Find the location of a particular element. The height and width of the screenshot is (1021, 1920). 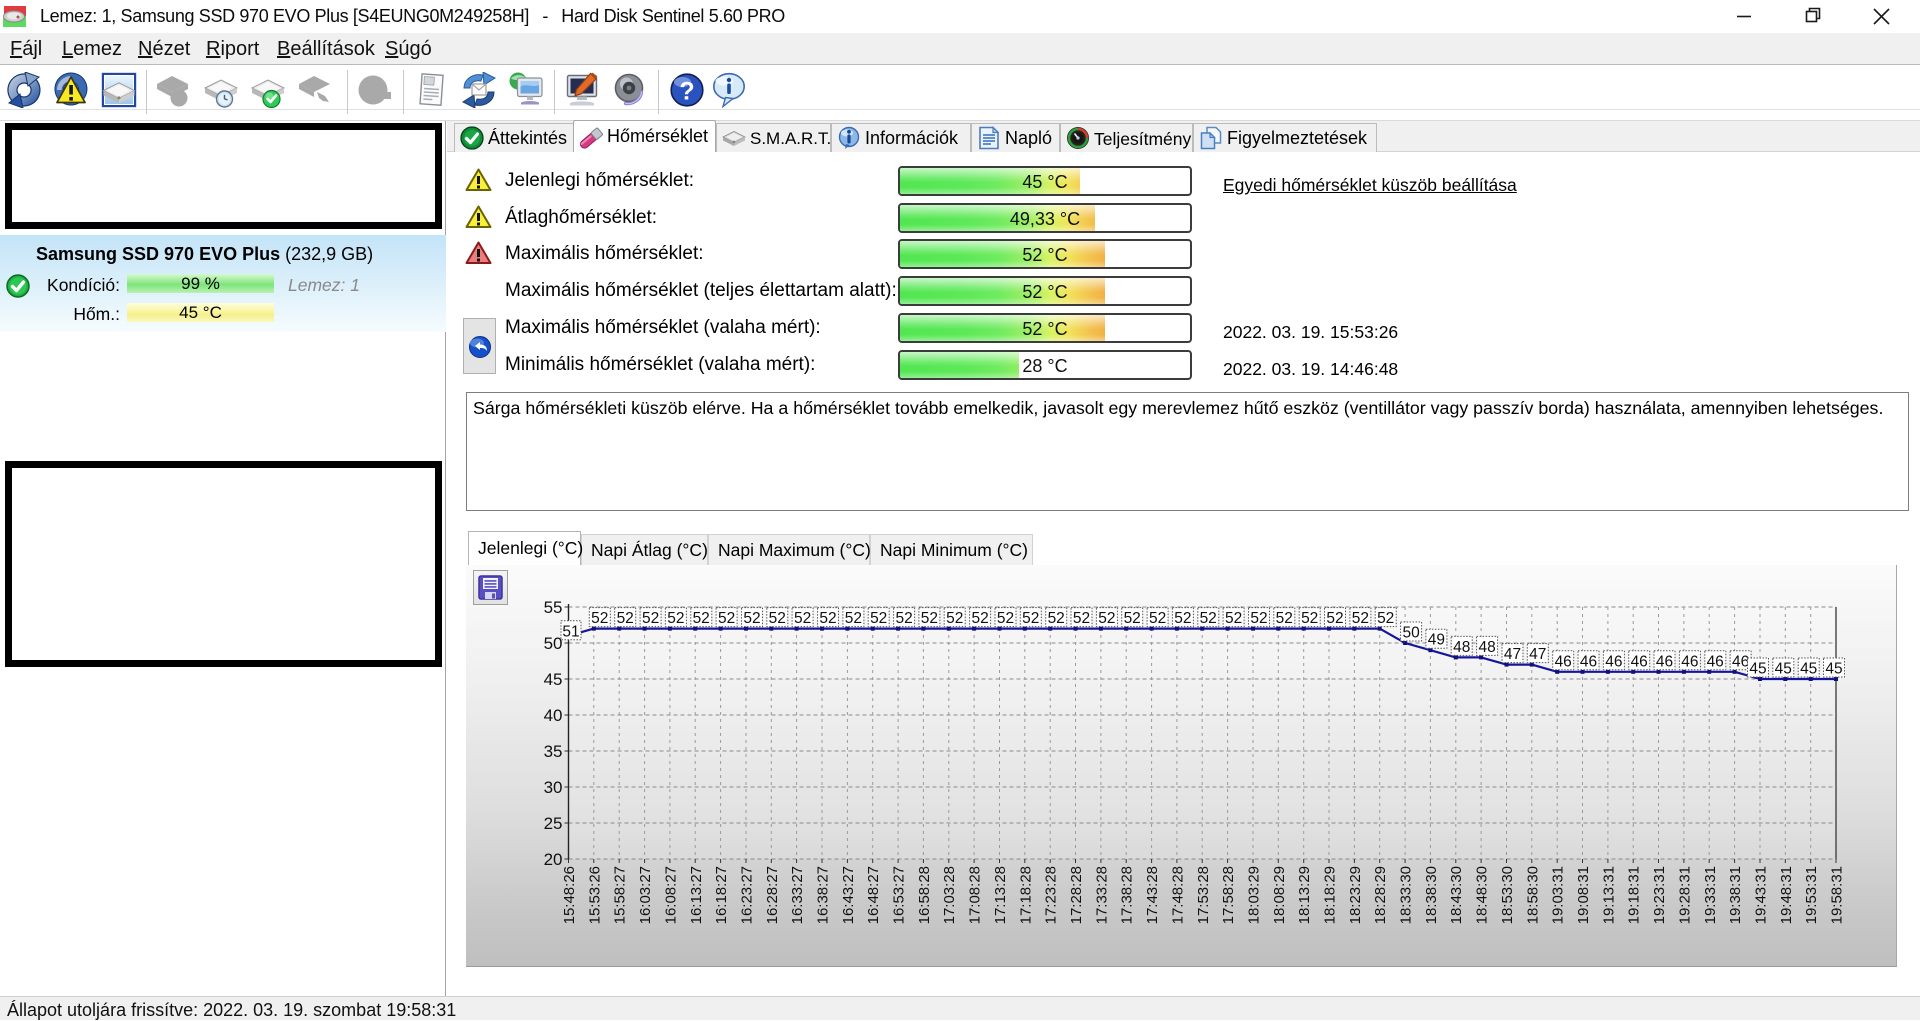

svg-text: 15:48:26 is located at coordinates (569, 895).